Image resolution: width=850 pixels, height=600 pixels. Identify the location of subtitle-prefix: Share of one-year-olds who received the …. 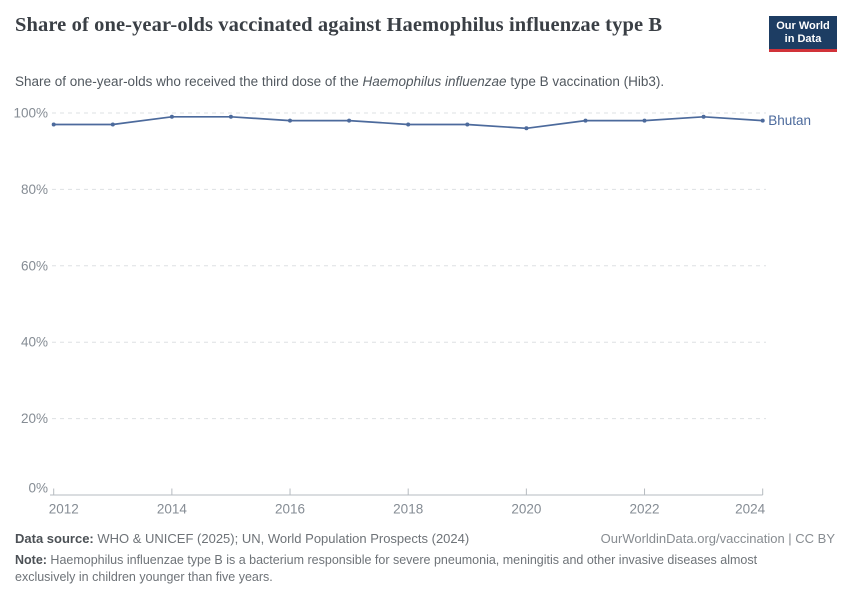
(189, 81).